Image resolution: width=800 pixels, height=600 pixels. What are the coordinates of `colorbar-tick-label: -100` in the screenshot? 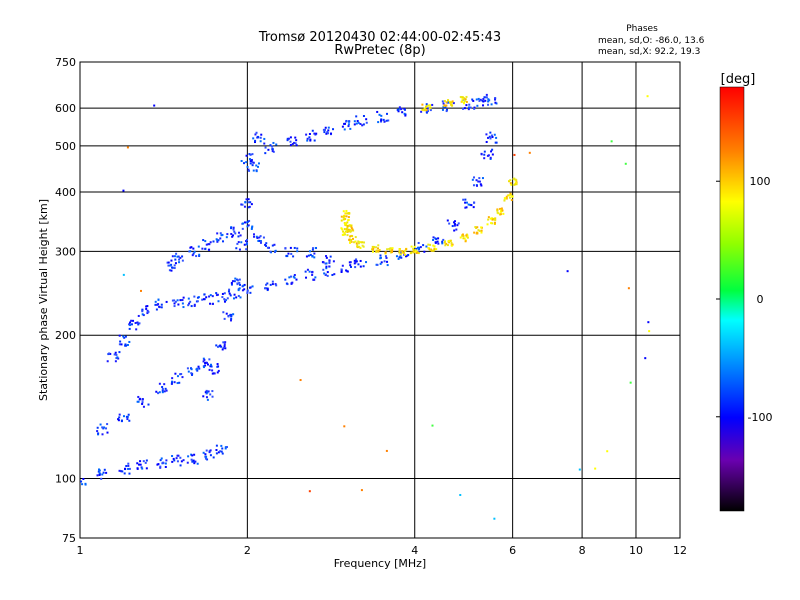 It's located at (760, 417).